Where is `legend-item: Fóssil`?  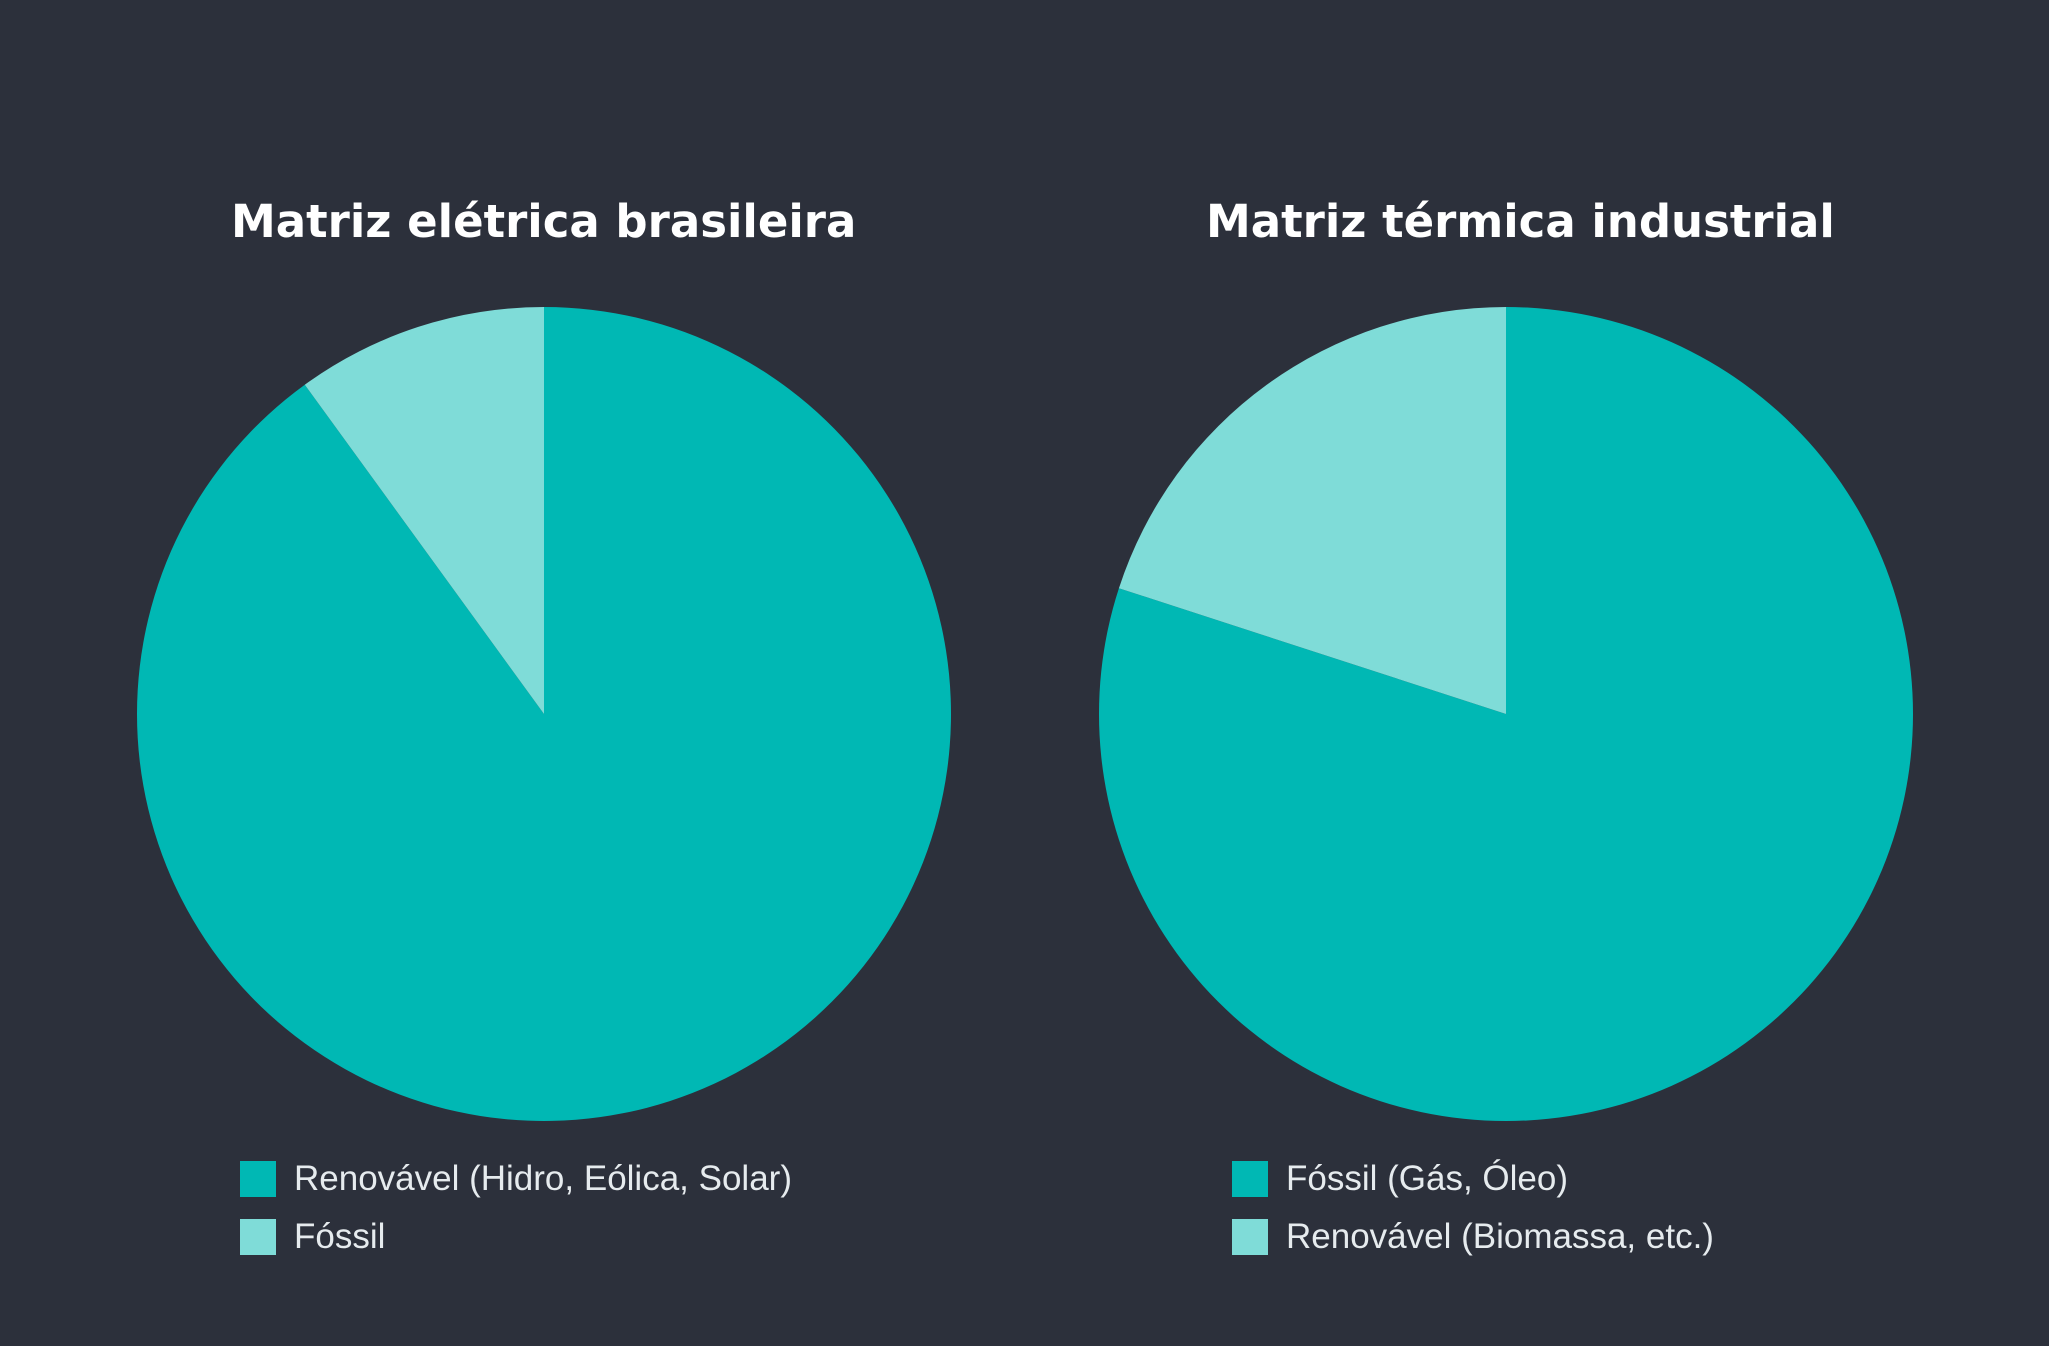 legend-item: Fóssil is located at coordinates (516, 1237).